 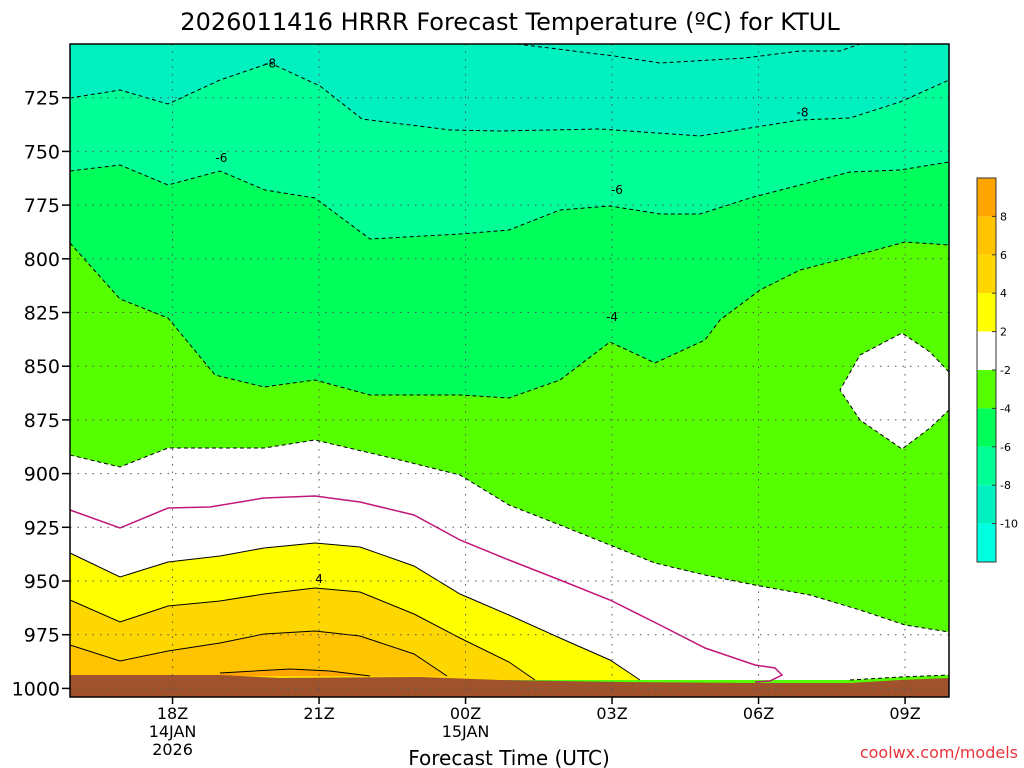 What do you see at coordinates (466, 731) in the screenshot?
I see `x-tick-label: 15JAN` at bounding box center [466, 731].